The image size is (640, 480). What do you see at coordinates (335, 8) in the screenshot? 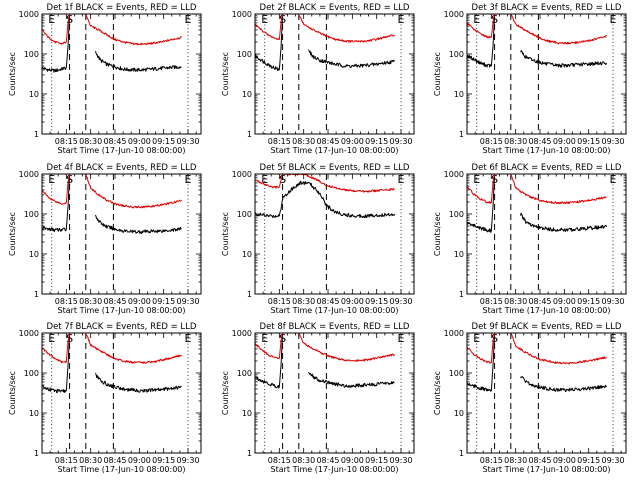
I see `panel-title: Det 2f BLACK = Events, RED = LLD` at bounding box center [335, 8].